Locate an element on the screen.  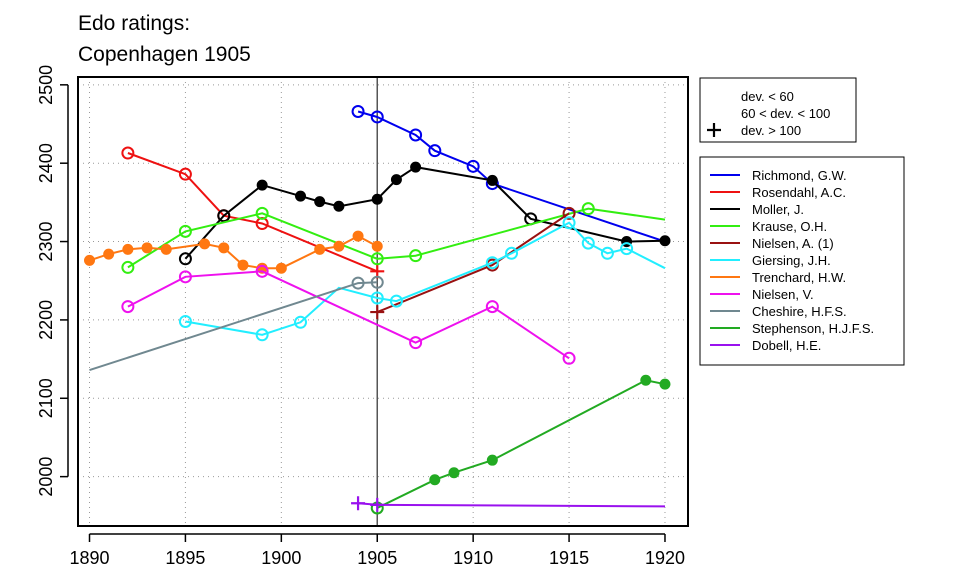
marker-legend-label: 60 < dev. < 100 is located at coordinates (785, 113).